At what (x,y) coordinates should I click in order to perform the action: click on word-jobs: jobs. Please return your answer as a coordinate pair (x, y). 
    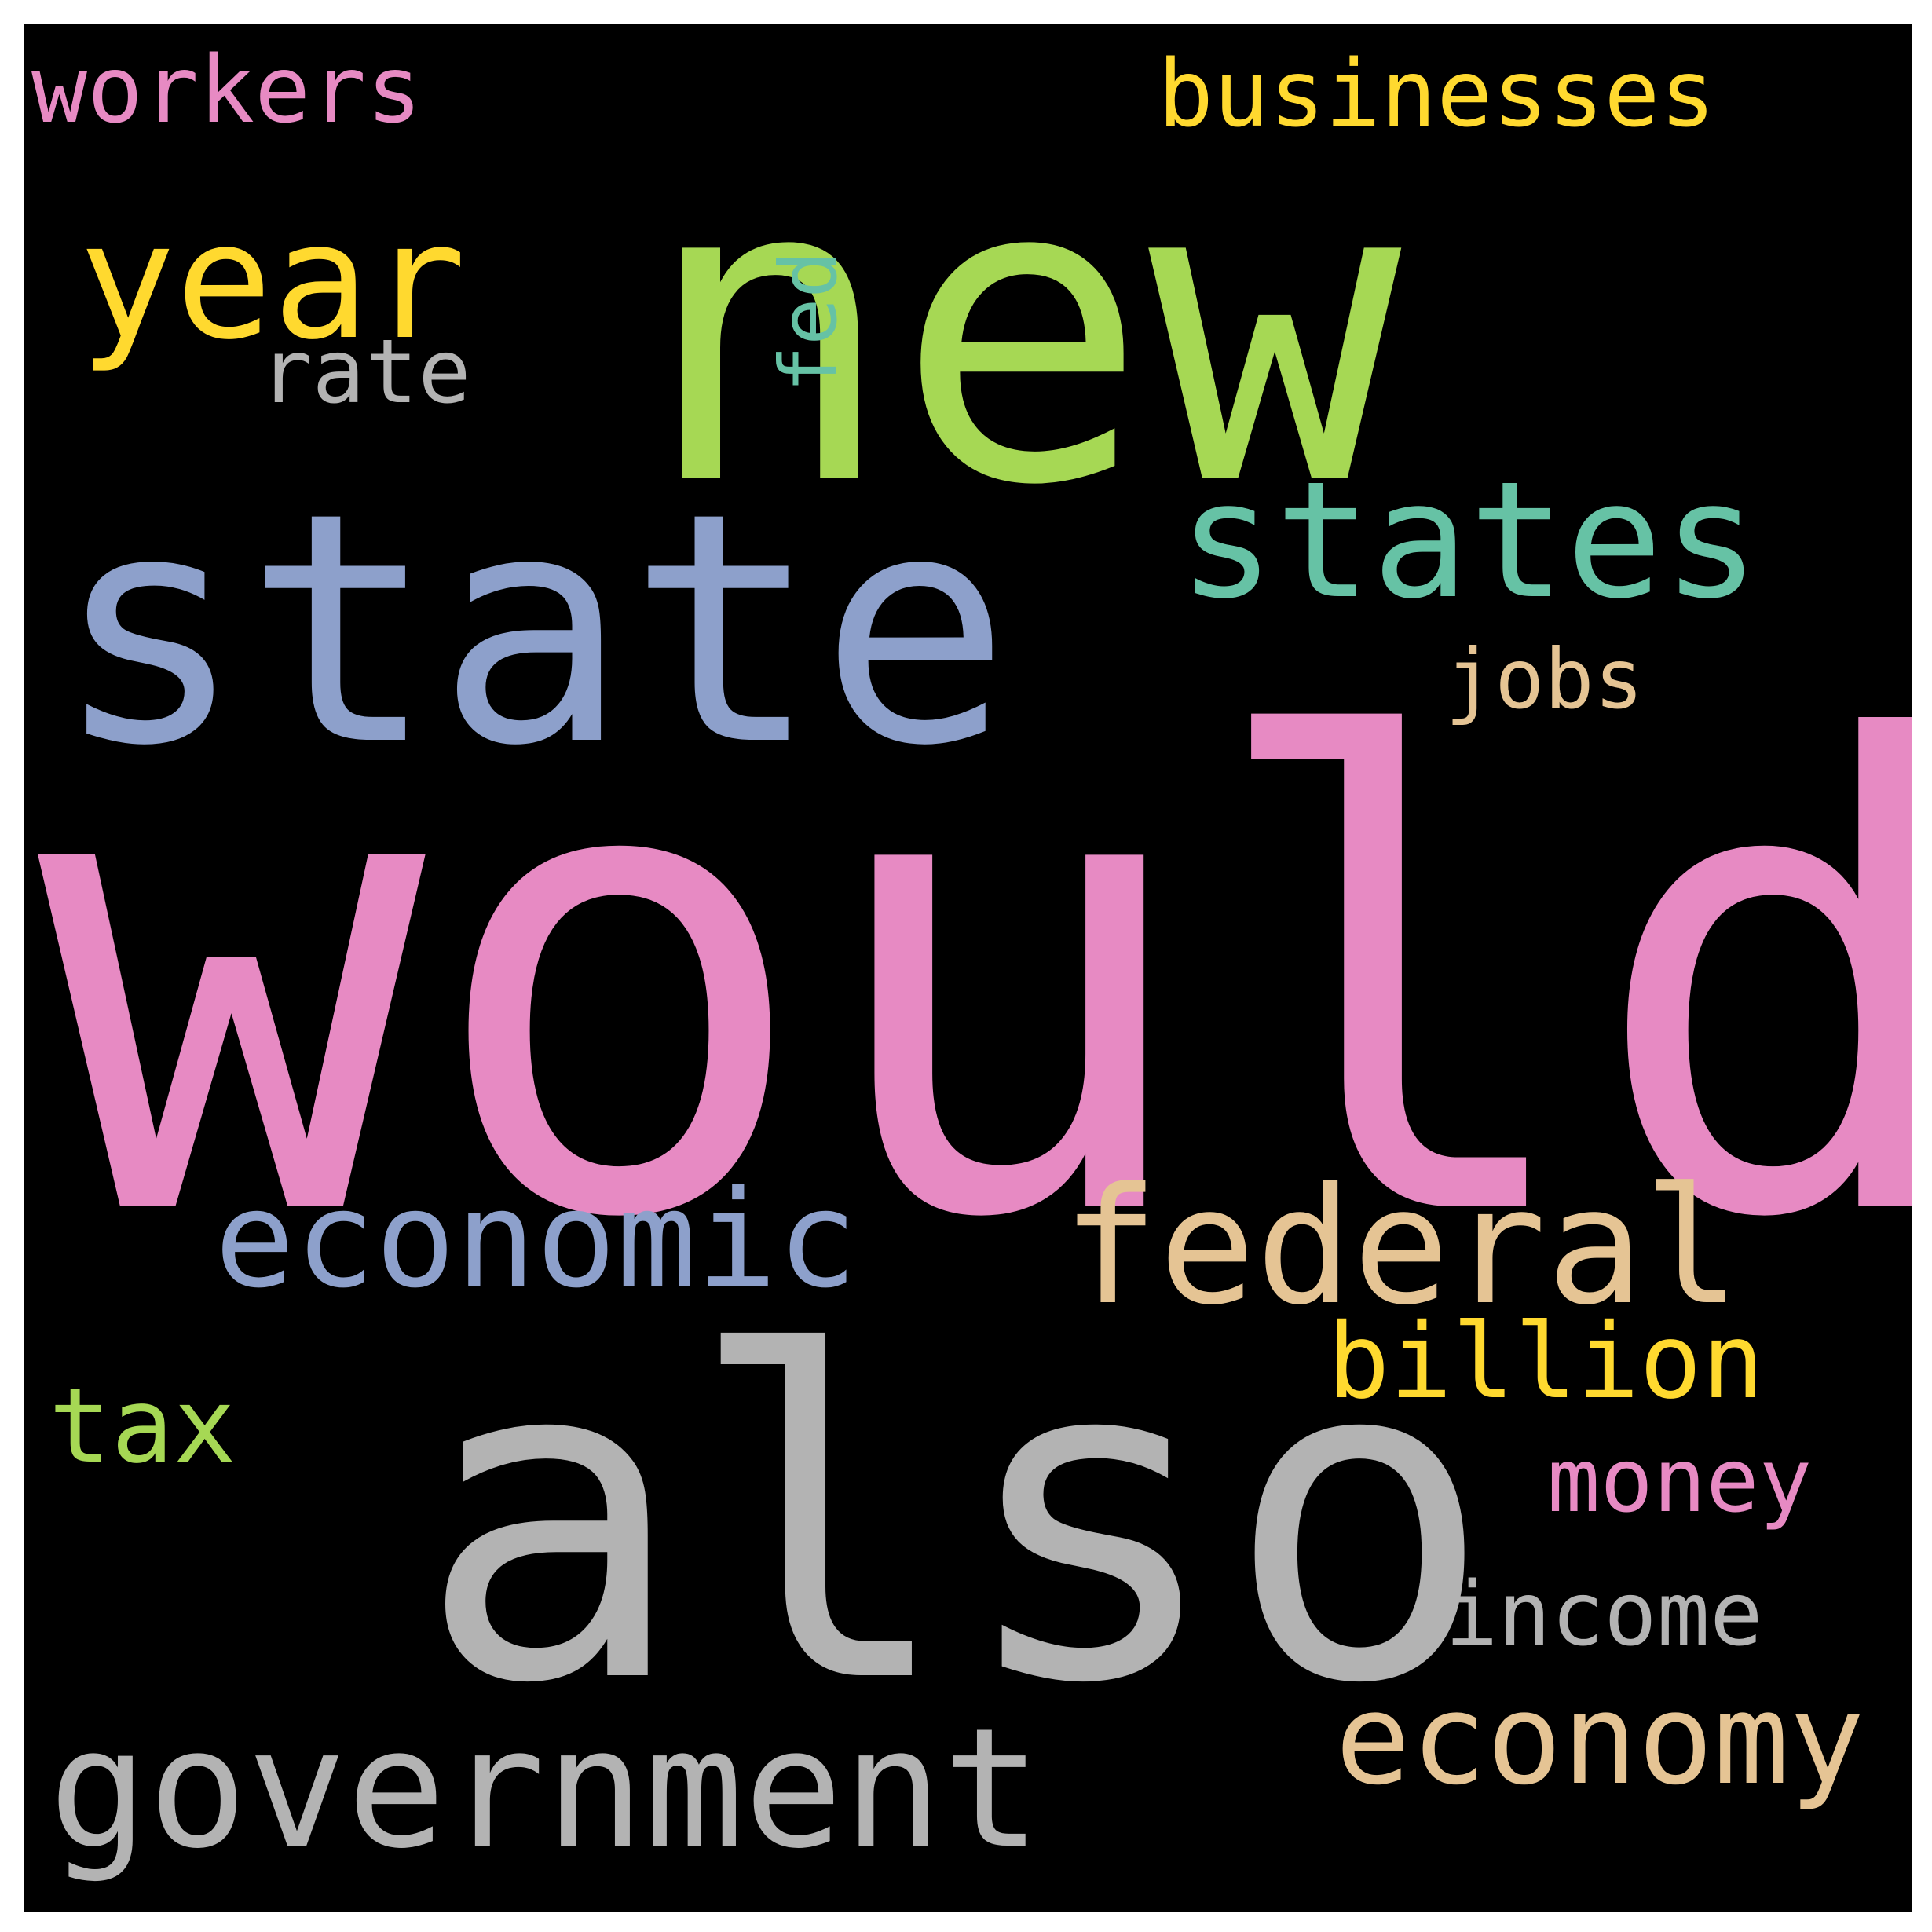
    Looking at the image, I should click on (1544, 679).